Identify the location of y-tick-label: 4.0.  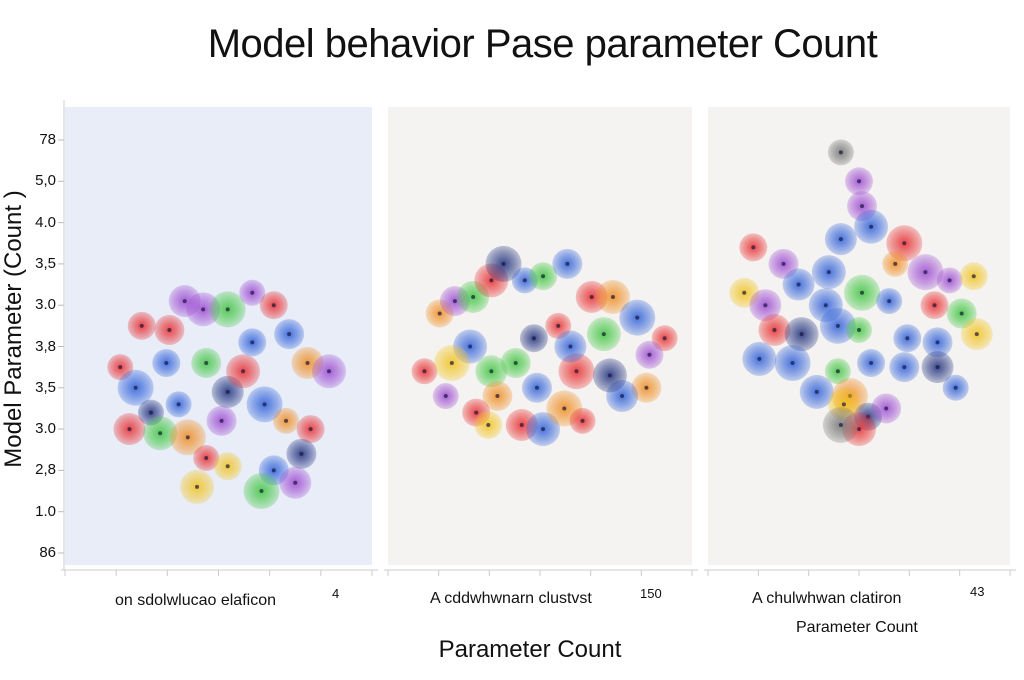
(45, 222).